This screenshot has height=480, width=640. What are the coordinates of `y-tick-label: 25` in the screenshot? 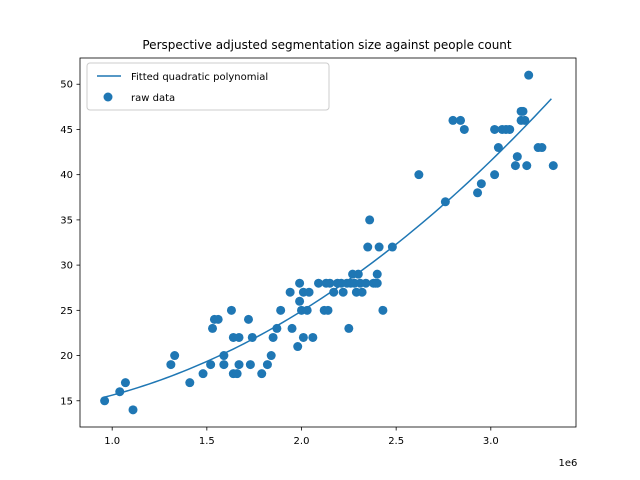 It's located at (66, 311).